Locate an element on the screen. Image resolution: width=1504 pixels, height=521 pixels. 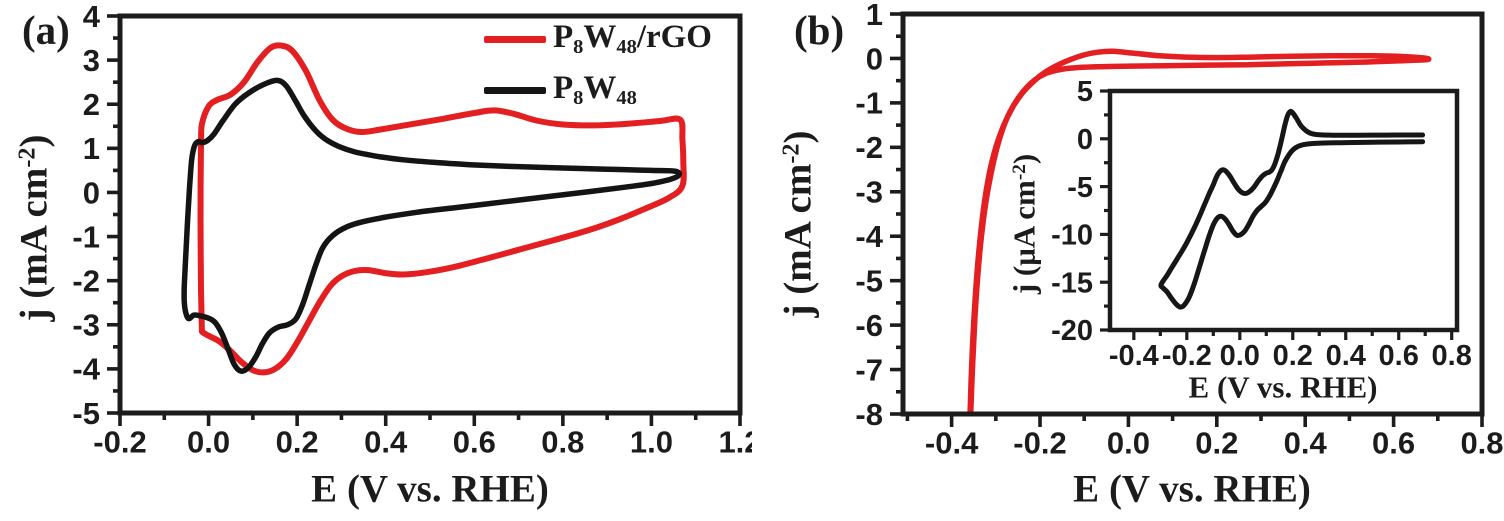
panel-b-inset-y-tick-label: 0 is located at coordinates (1085, 140).